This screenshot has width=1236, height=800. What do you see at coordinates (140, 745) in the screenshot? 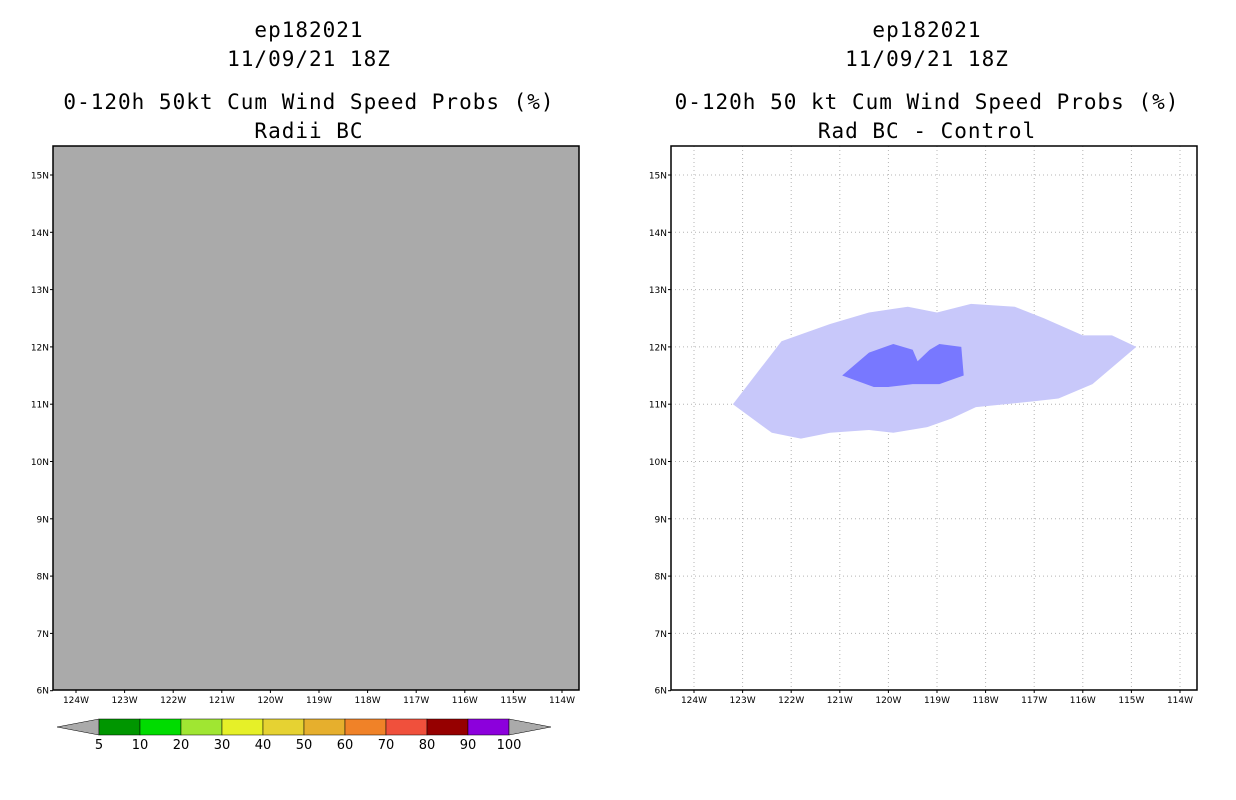
I see `colorbar-label: 10` at bounding box center [140, 745].